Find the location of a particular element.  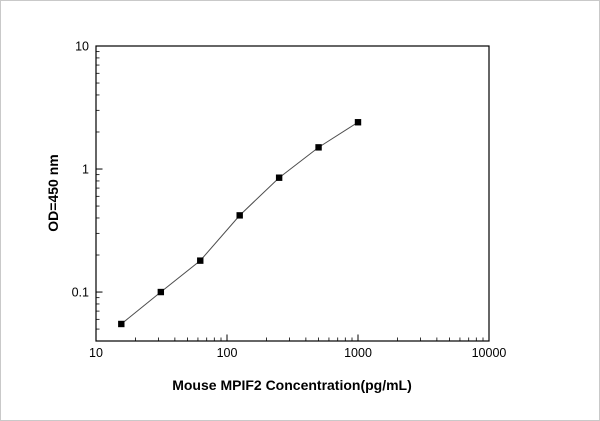

x-tick-label: 1000 is located at coordinates (358, 353).